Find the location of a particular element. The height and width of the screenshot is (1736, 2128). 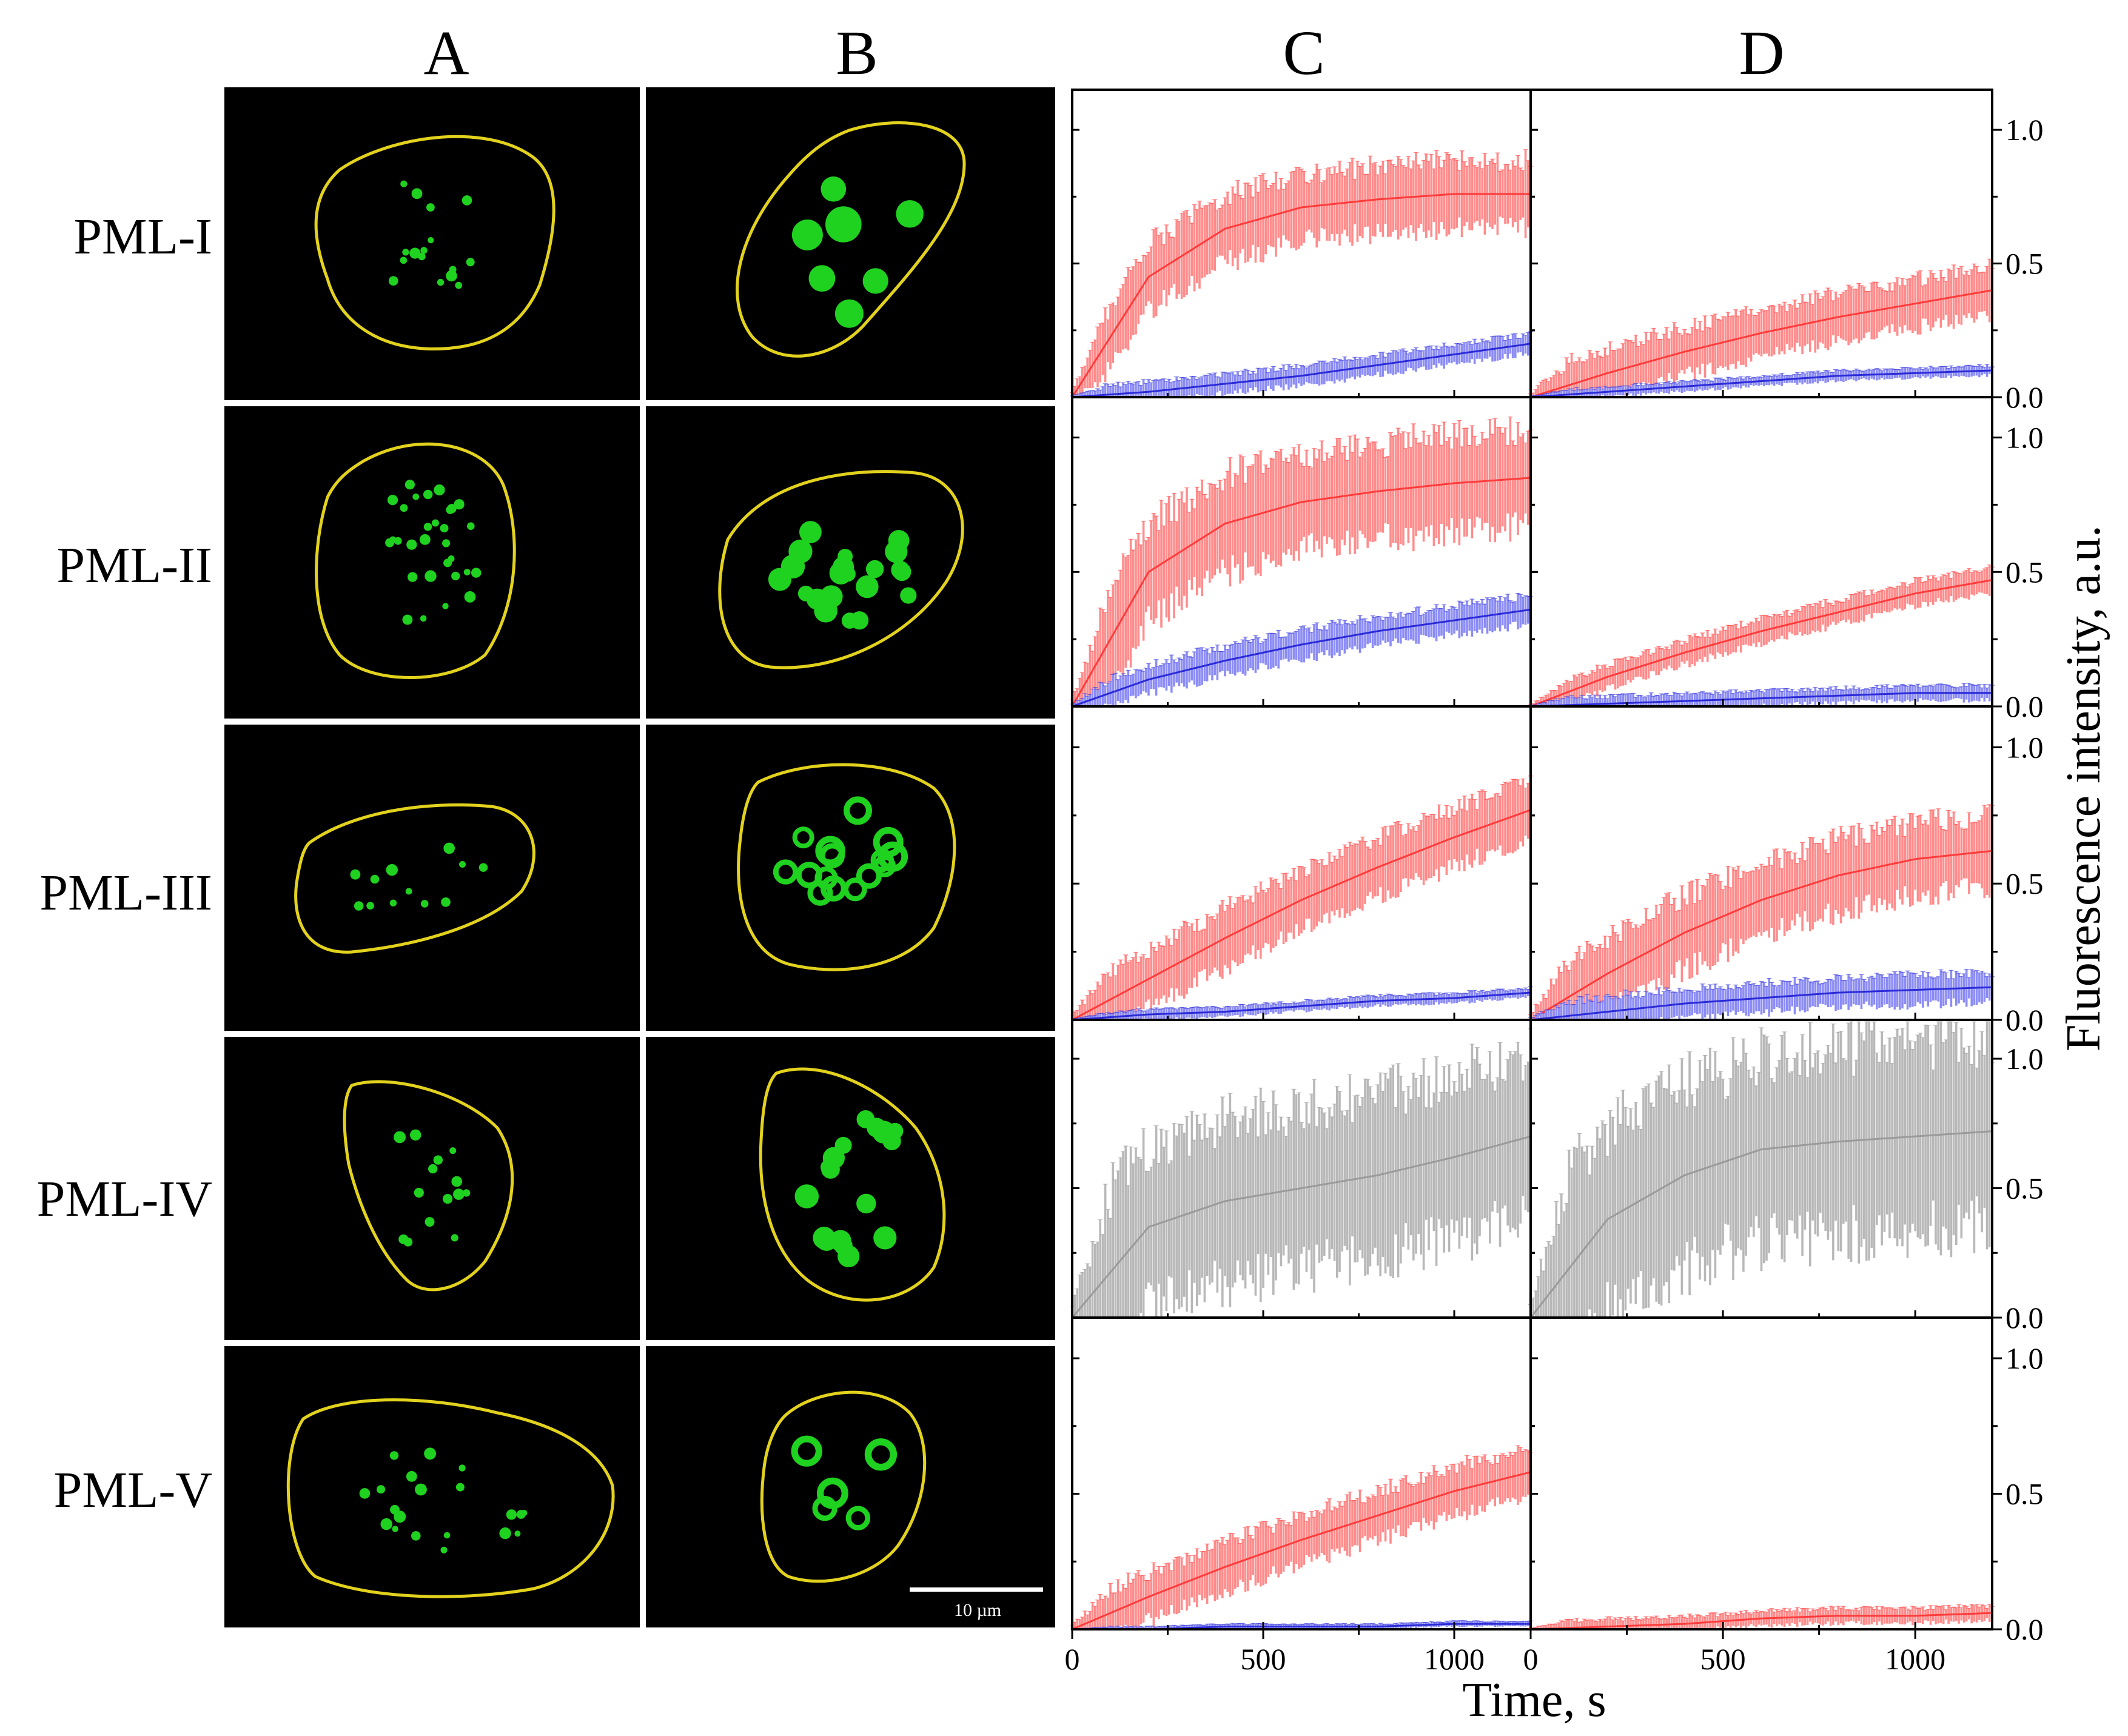

nucleus-outline-pml-iv-a is located at coordinates (429, 1186).